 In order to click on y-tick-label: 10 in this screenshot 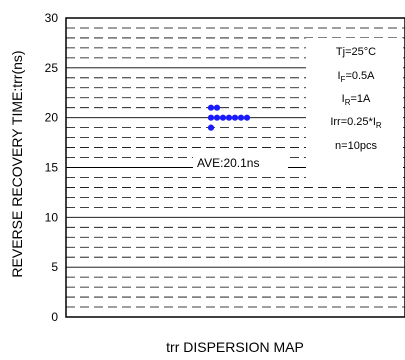, I will do `click(52, 217)`.